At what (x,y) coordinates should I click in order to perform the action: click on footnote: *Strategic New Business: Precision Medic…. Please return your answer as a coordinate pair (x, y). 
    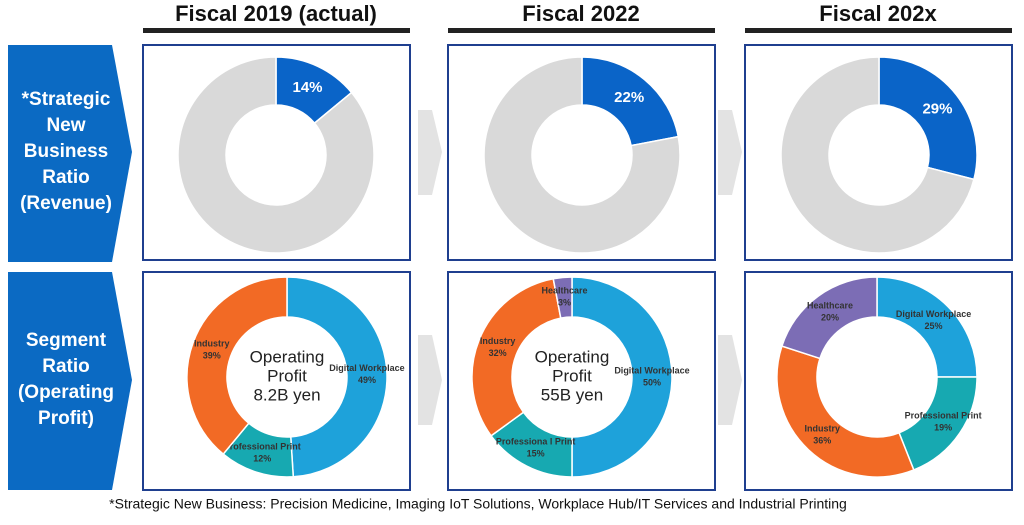
    Looking at the image, I should click on (478, 504).